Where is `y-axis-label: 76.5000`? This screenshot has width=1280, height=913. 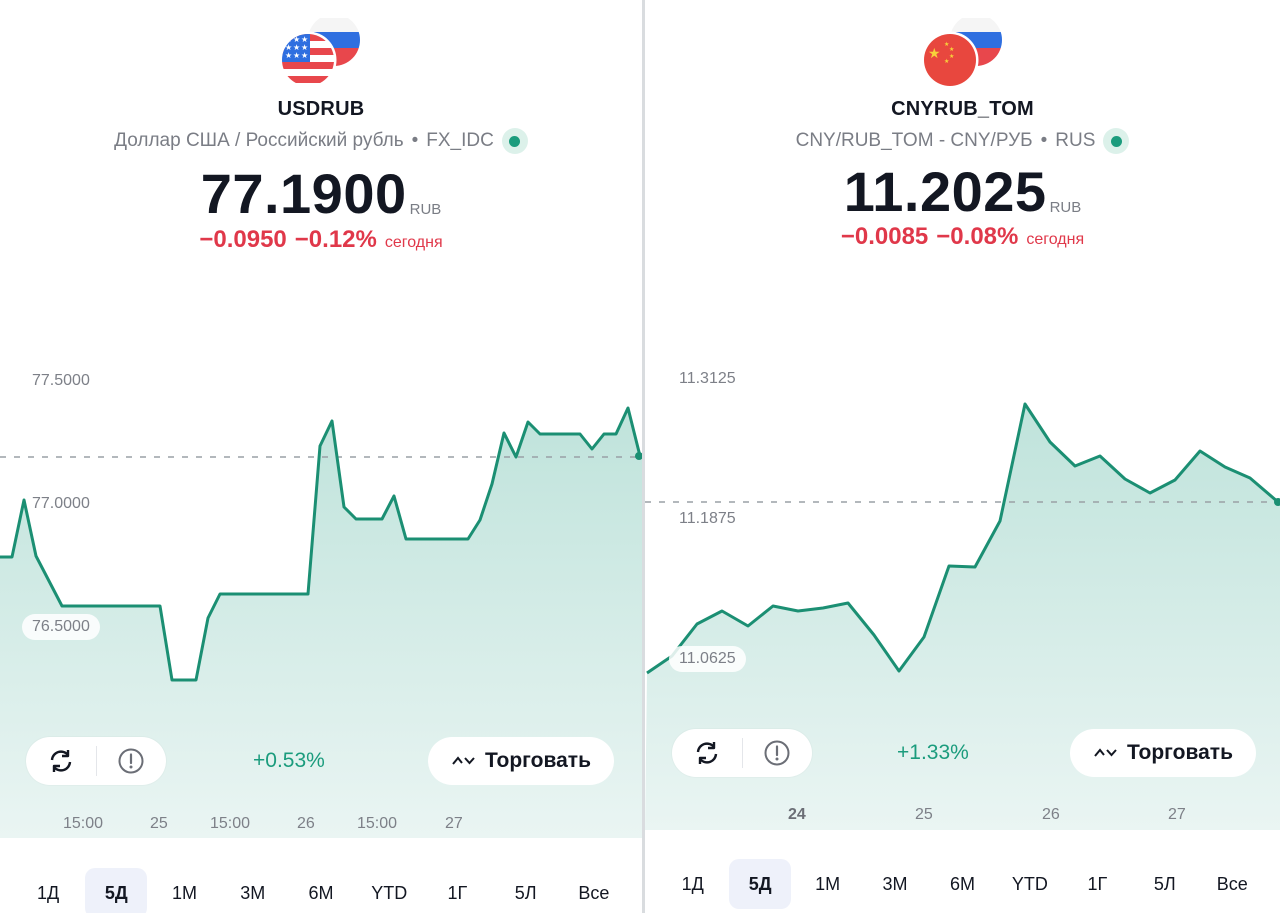
y-axis-label: 76.5000 is located at coordinates (61, 627).